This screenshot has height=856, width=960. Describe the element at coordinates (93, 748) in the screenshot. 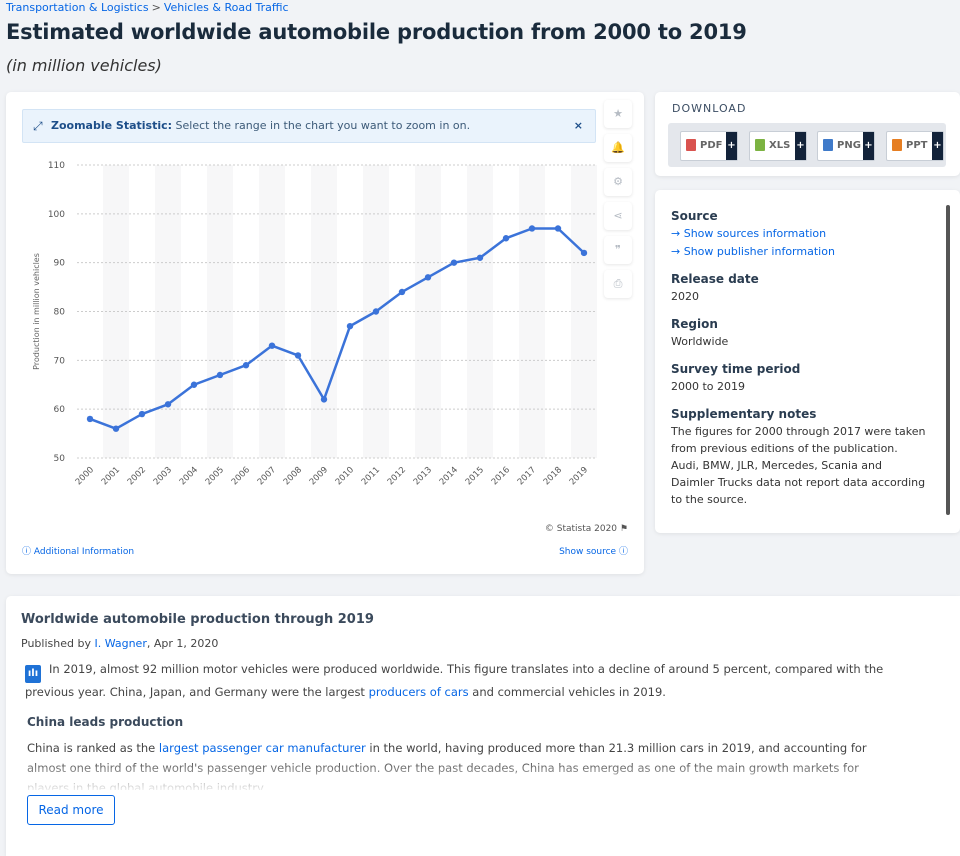

I see `p2-text: China is ranked as the` at that location.